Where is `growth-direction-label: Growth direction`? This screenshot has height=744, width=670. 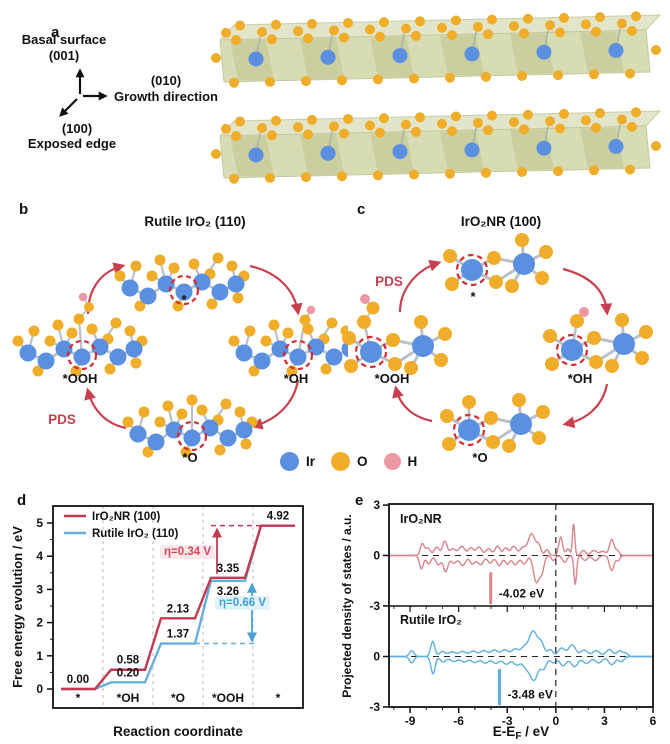
growth-direction-label: Growth direction is located at coordinates (166, 96).